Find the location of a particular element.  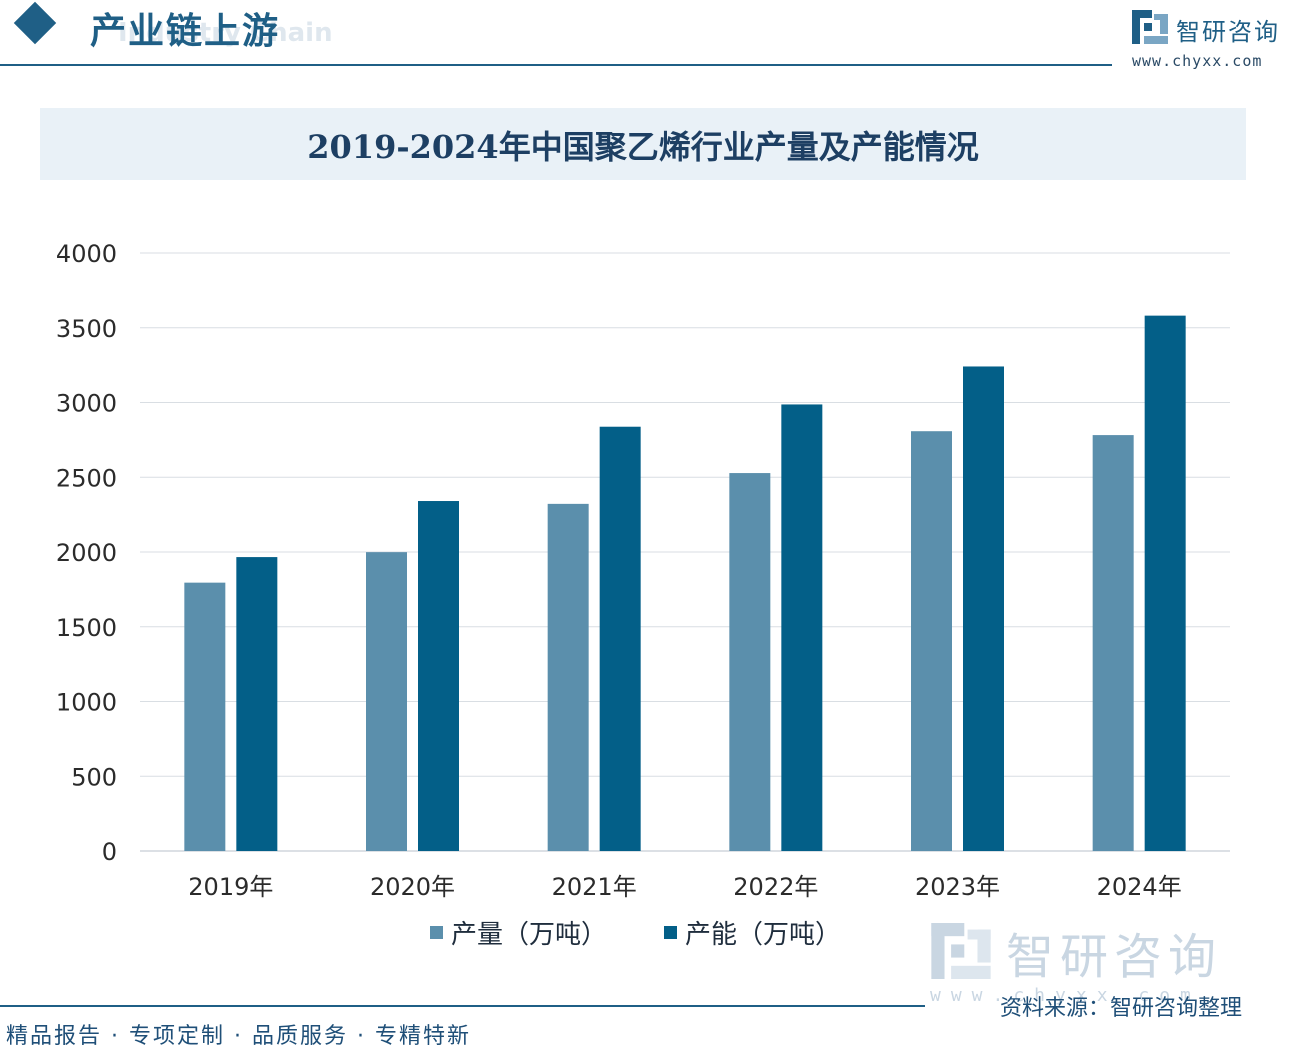

y-tick-label: 2000 is located at coordinates (86, 553).